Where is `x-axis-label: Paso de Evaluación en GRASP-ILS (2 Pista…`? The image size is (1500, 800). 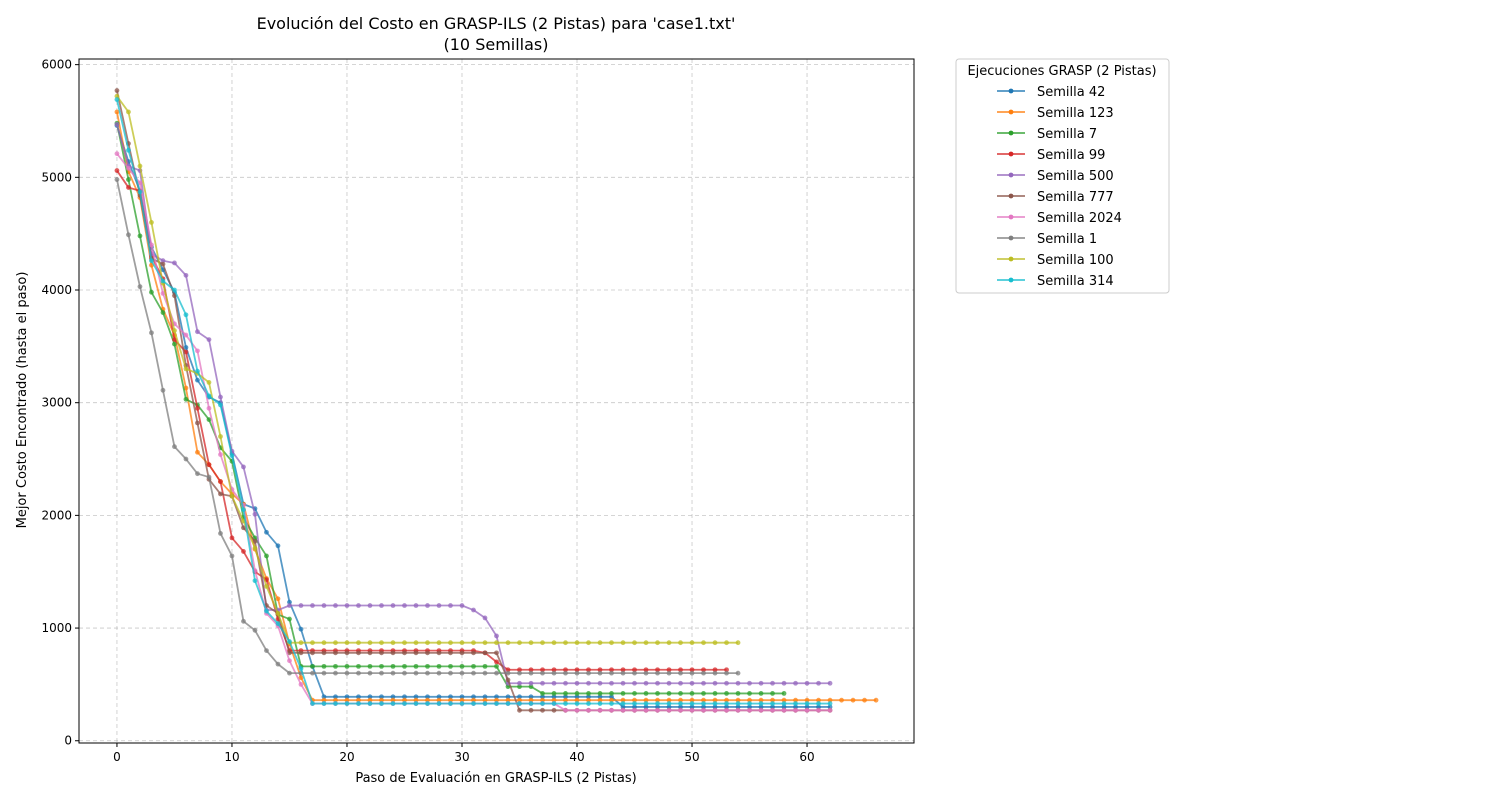
x-axis-label: Paso de Evaluación en GRASP-ILS (2 Pista… is located at coordinates (495, 778).